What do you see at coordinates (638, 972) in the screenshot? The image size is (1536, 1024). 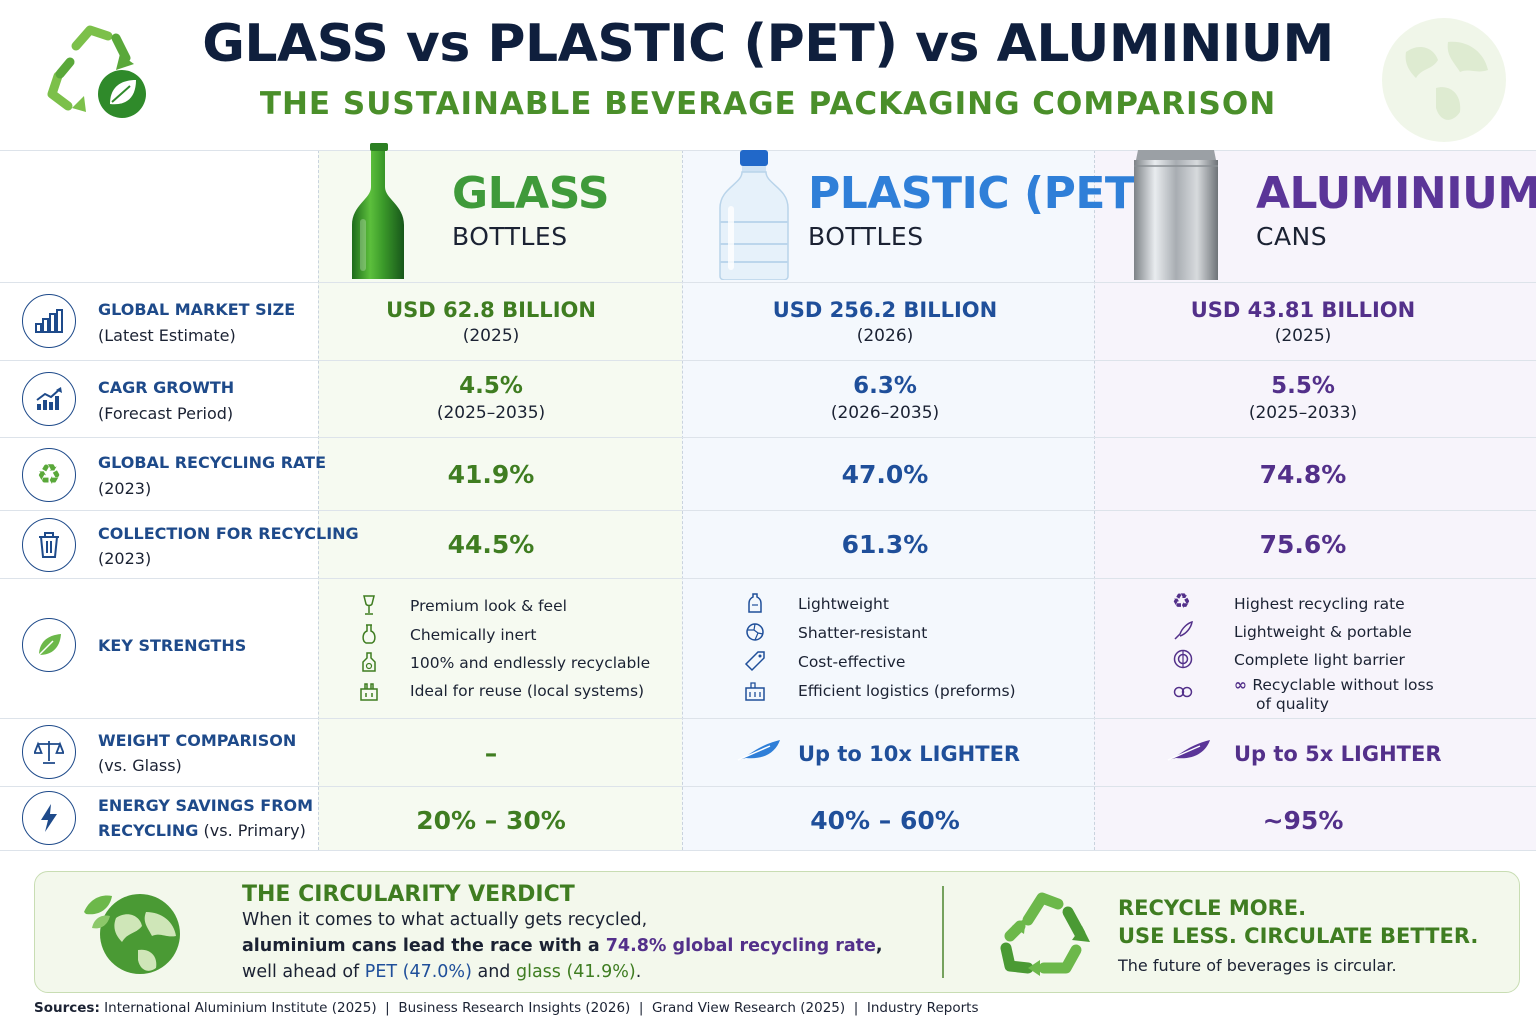 I see `verdict-line-3-end: .` at bounding box center [638, 972].